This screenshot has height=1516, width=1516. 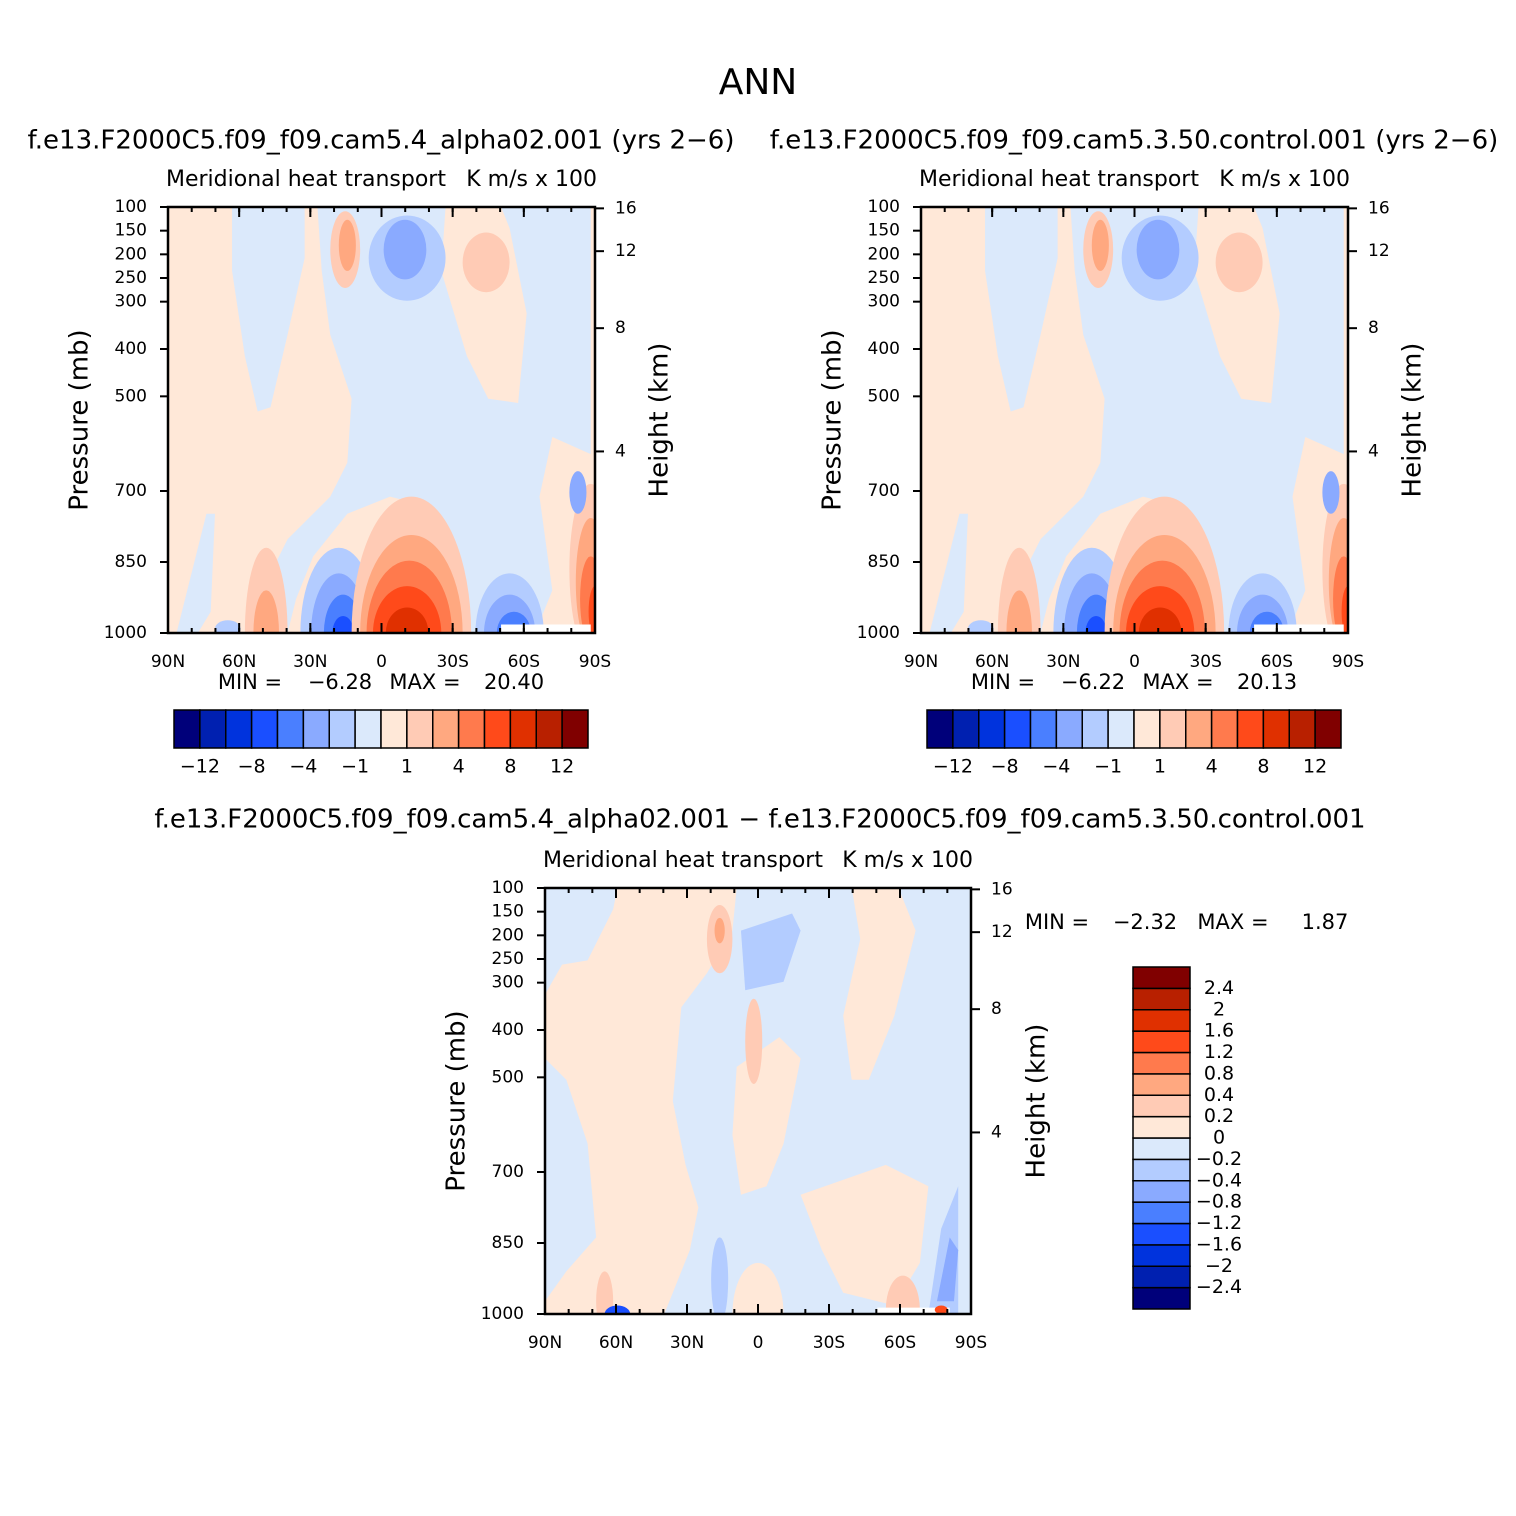 I want to click on colorbar-label: −1.2, so click(x=1219, y=1223).